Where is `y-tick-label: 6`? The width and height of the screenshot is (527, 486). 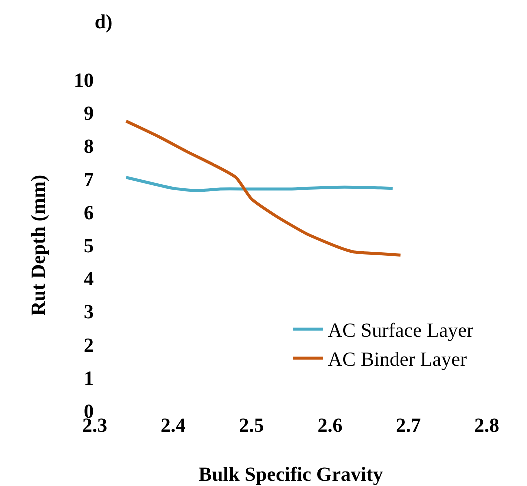
y-tick-label: 6 is located at coordinates (89, 213).